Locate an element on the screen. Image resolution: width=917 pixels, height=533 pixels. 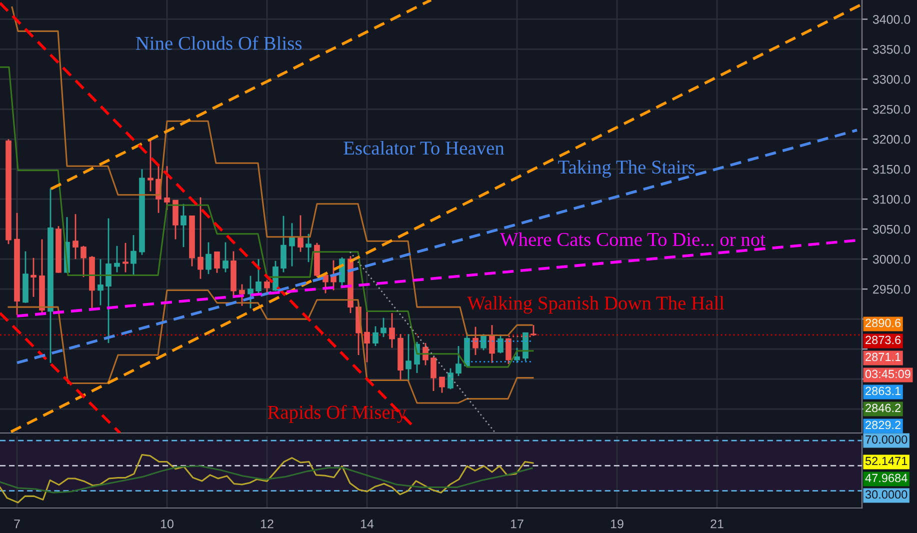
y-tick-label: 2950.0 is located at coordinates (891, 289).